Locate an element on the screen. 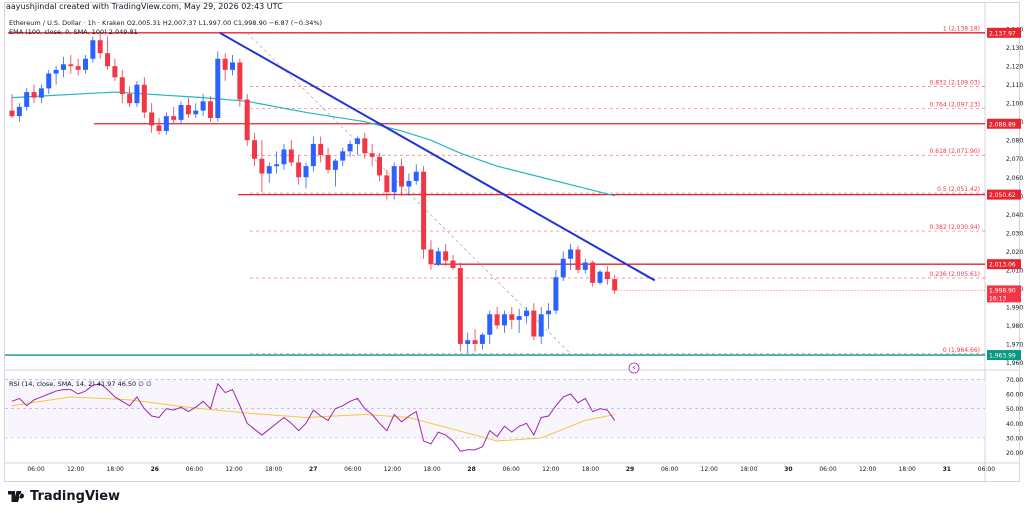 The width and height of the screenshot is (1024, 512). price-tag-label: 2,013.06 is located at coordinates (1002, 265).